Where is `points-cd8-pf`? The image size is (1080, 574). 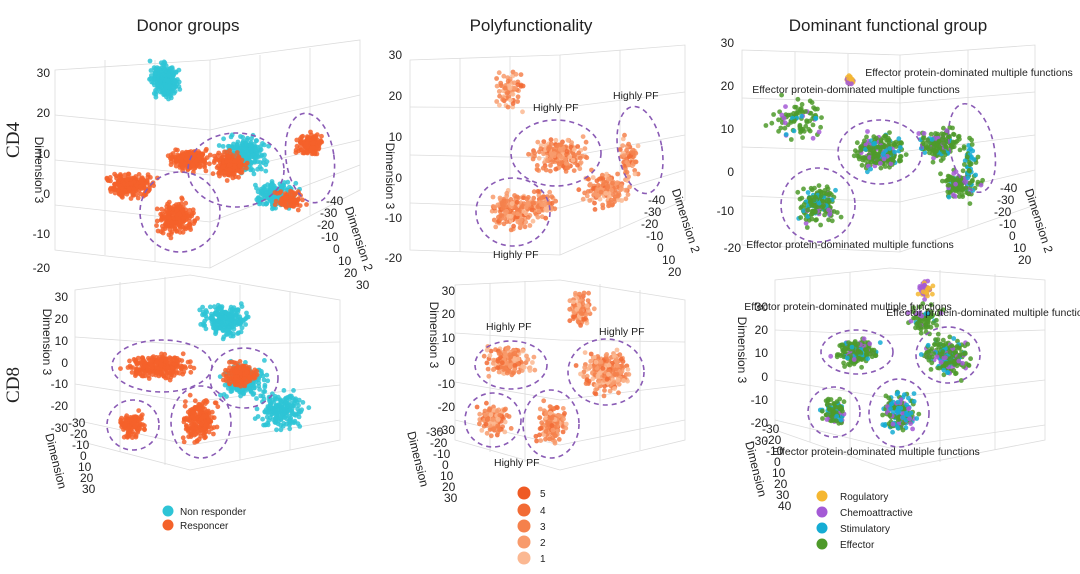
points-cd8-pf is located at coordinates (553, 368).